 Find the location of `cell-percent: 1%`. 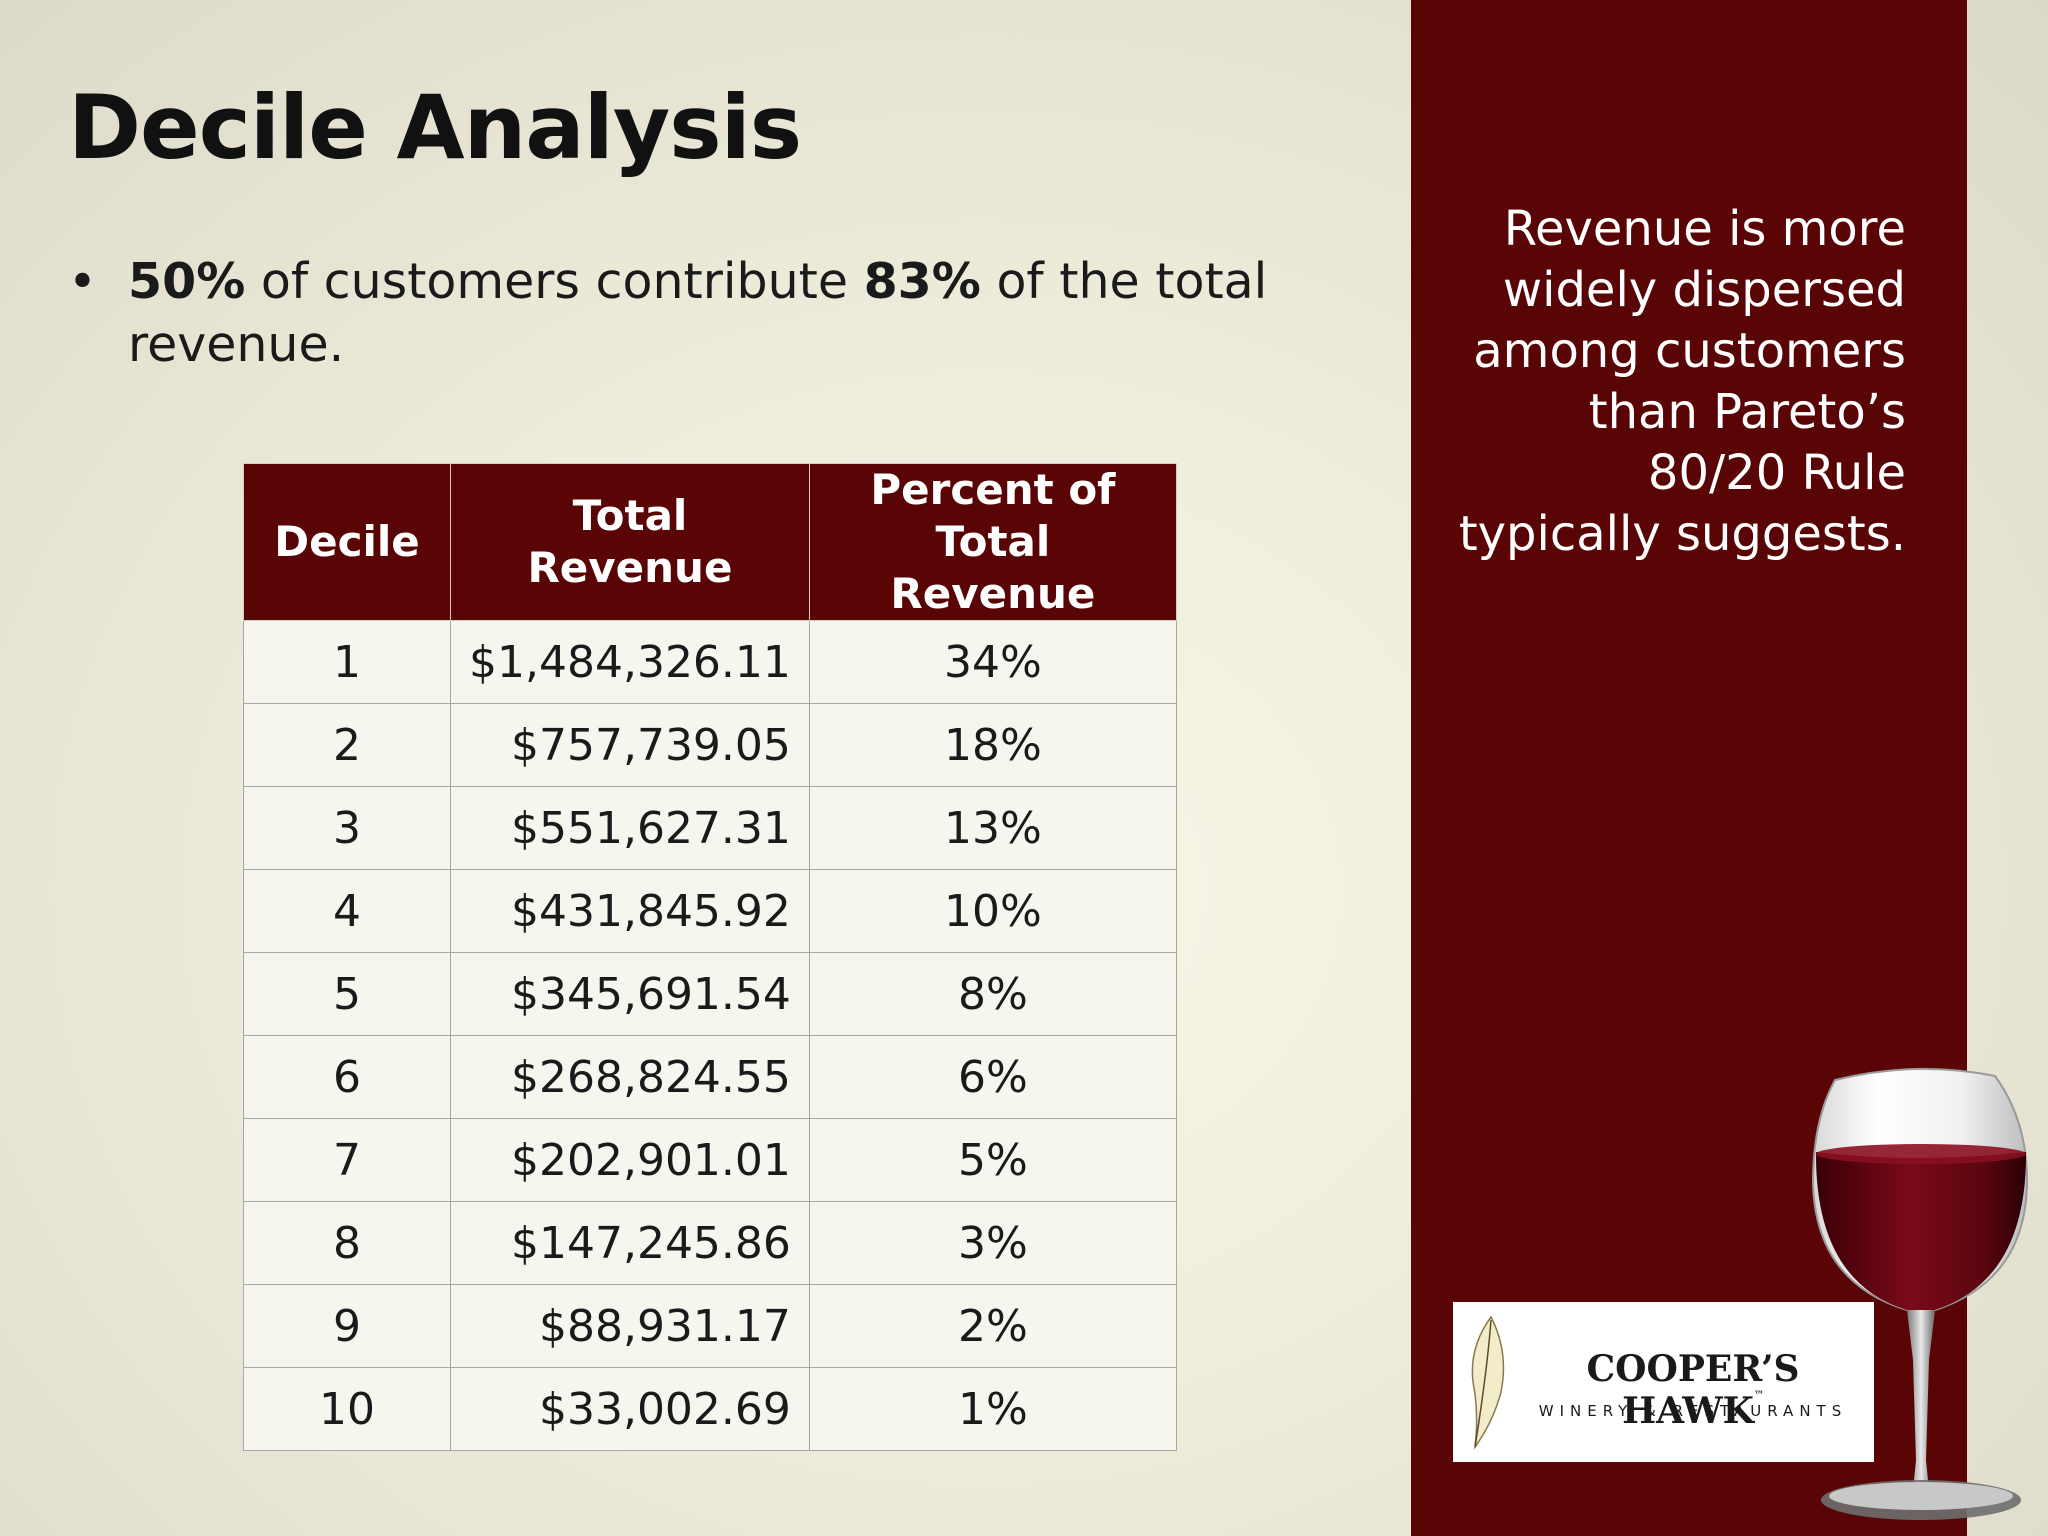

cell-percent: 1% is located at coordinates (992, 1409).